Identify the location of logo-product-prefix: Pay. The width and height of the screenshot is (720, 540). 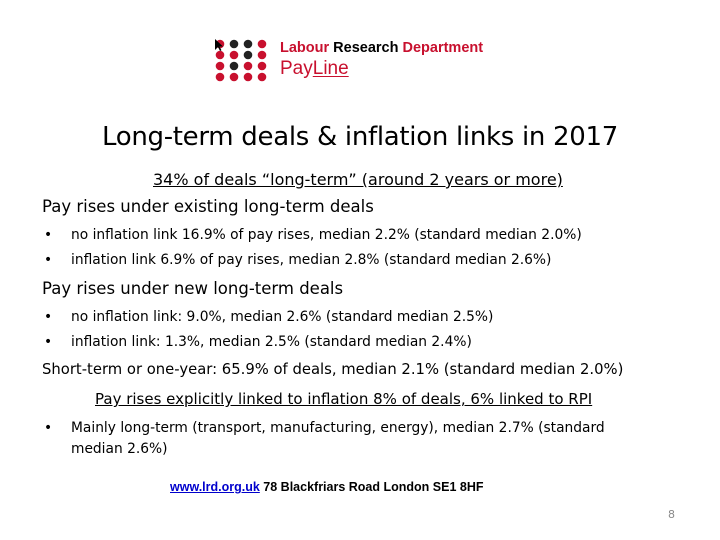
(296, 68).